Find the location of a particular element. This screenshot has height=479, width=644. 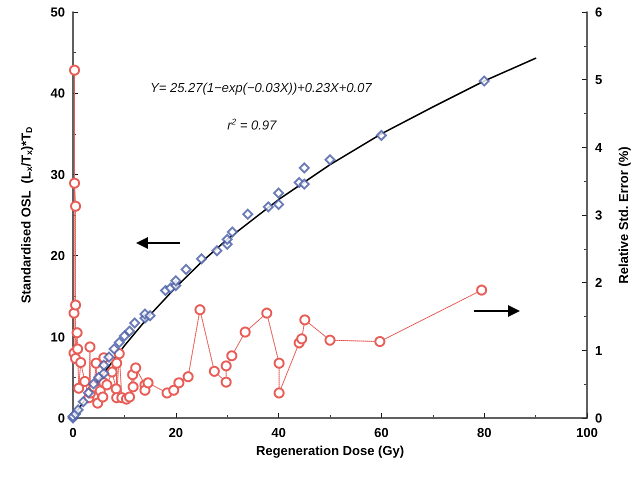

y-tick-label: 50 is located at coordinates (57, 12).